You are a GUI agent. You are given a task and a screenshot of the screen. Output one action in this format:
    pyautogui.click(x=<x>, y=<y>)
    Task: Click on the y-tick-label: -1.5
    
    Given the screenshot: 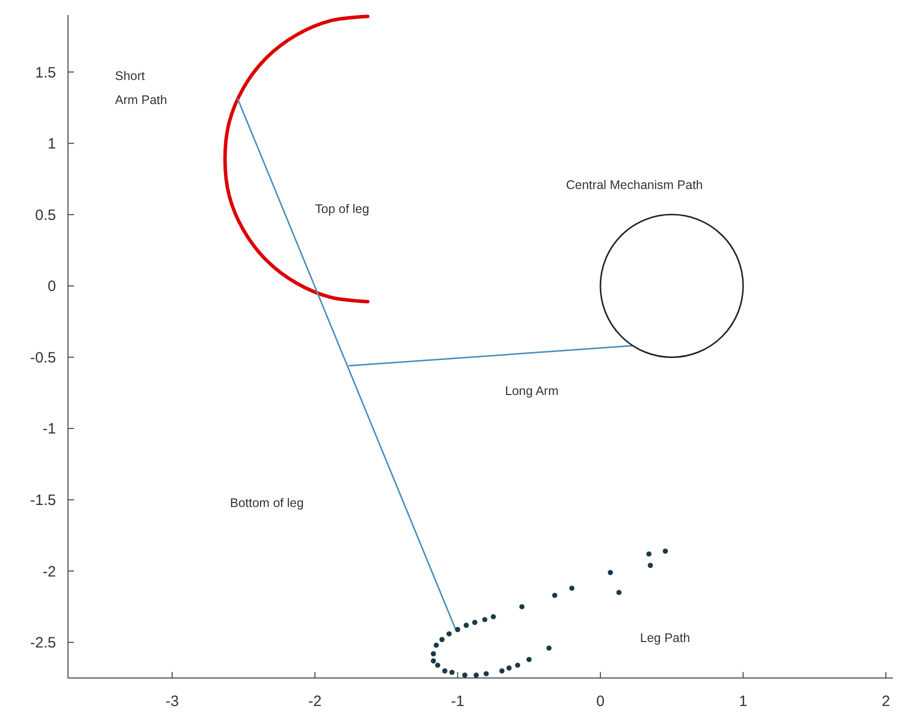 What is the action you would take?
    pyautogui.click(x=43, y=501)
    